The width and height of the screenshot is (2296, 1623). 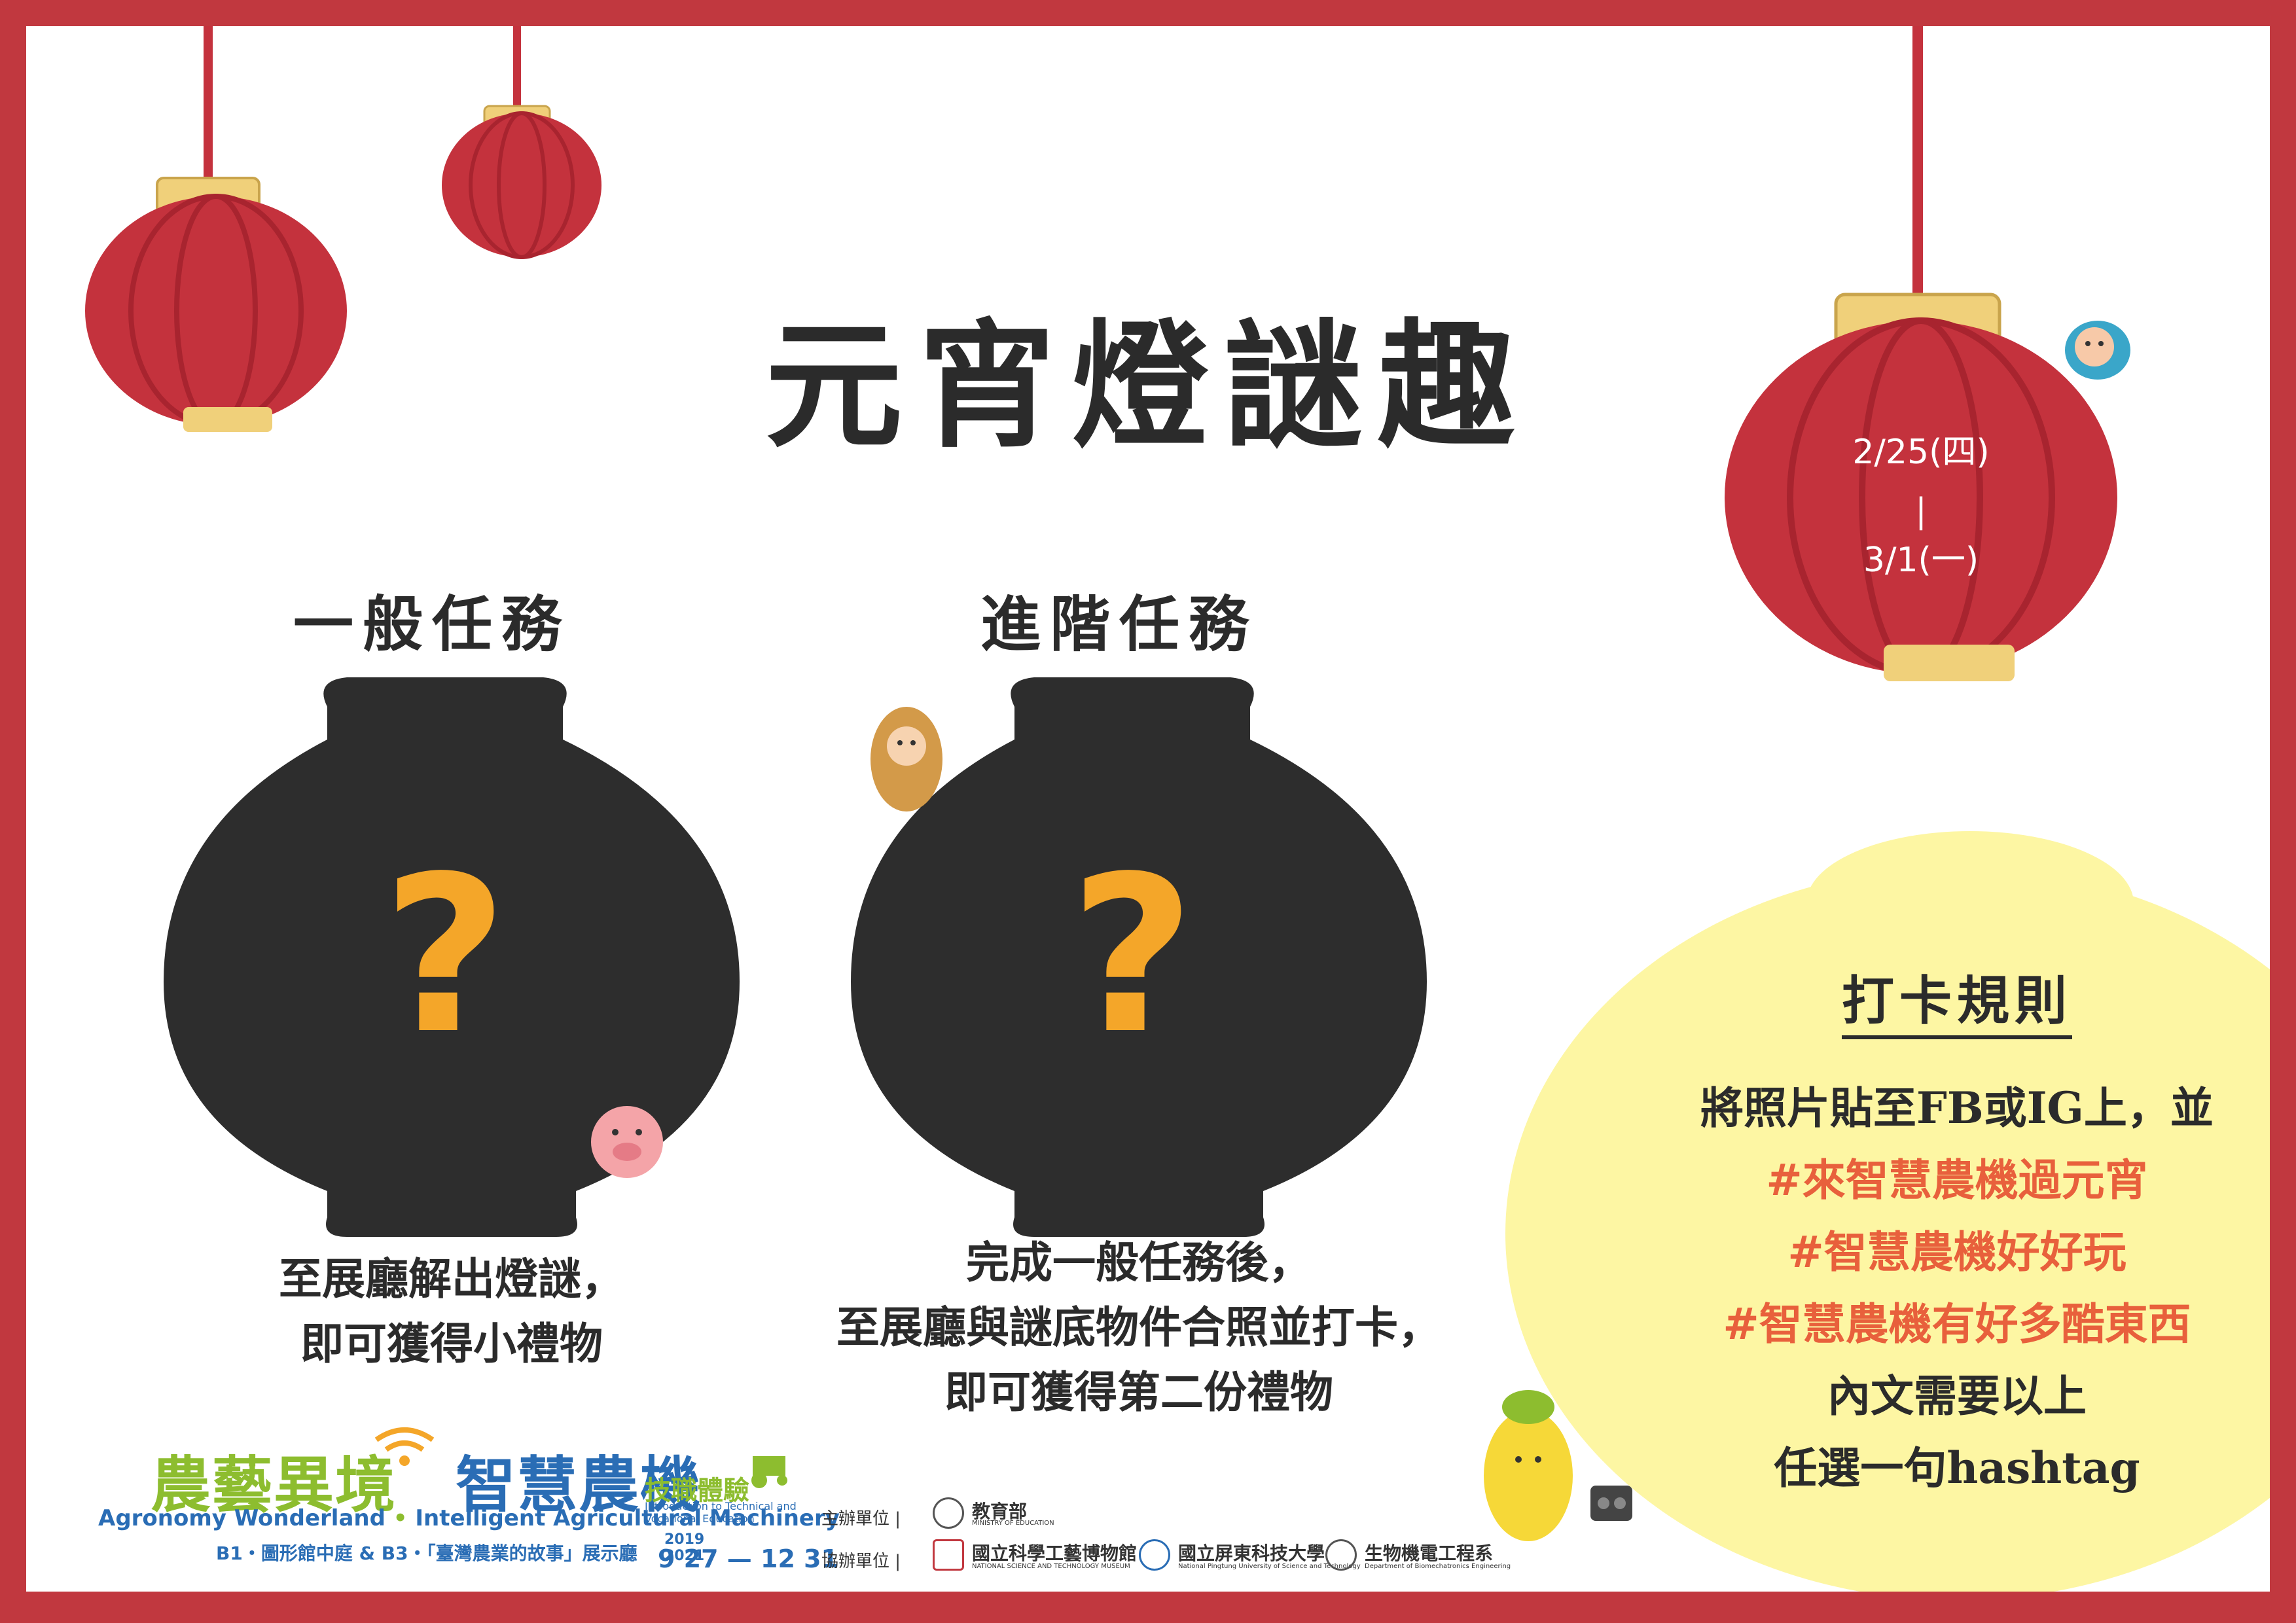 I want to click on corn-character, so click(x=1558, y=1465).